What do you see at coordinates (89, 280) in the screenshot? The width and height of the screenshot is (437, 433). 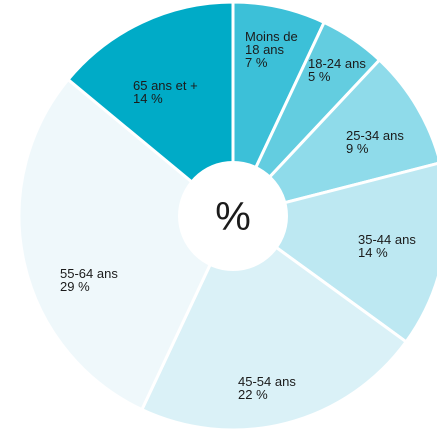 I see `slice-label: 55-64 ans 29 %` at bounding box center [89, 280].